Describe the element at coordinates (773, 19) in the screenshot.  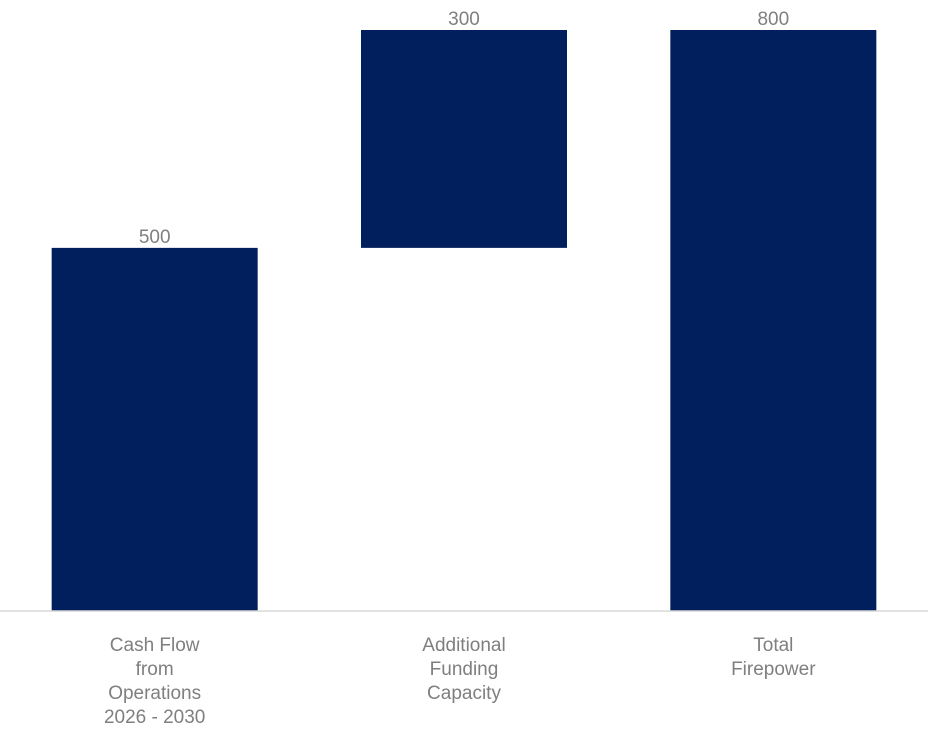
I see `data-label-2: 800` at that location.